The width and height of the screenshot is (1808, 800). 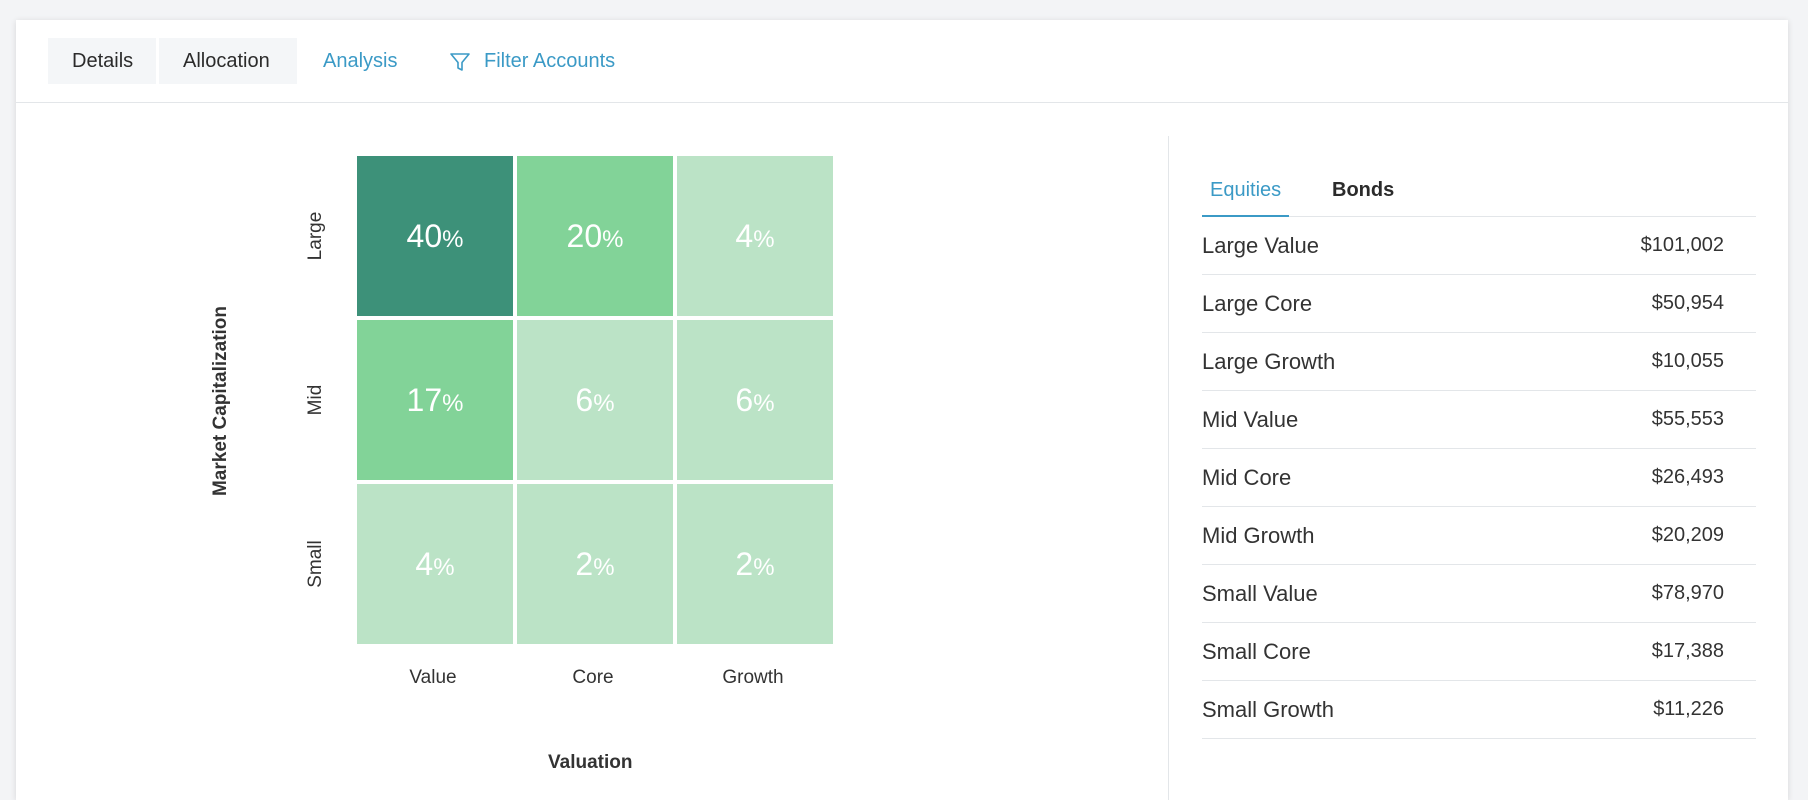 What do you see at coordinates (1687, 477) in the screenshot?
I see `holding-value: $26,493` at bounding box center [1687, 477].